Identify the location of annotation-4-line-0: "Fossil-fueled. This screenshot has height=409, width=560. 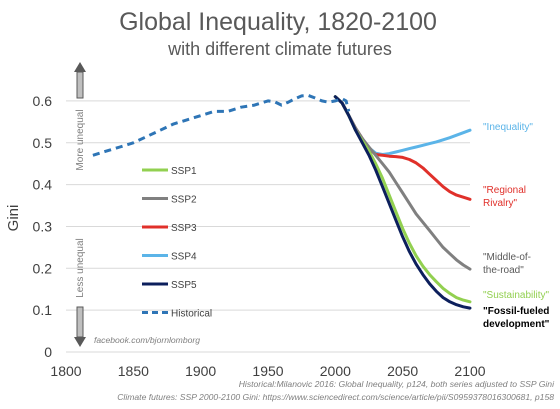
(516, 311).